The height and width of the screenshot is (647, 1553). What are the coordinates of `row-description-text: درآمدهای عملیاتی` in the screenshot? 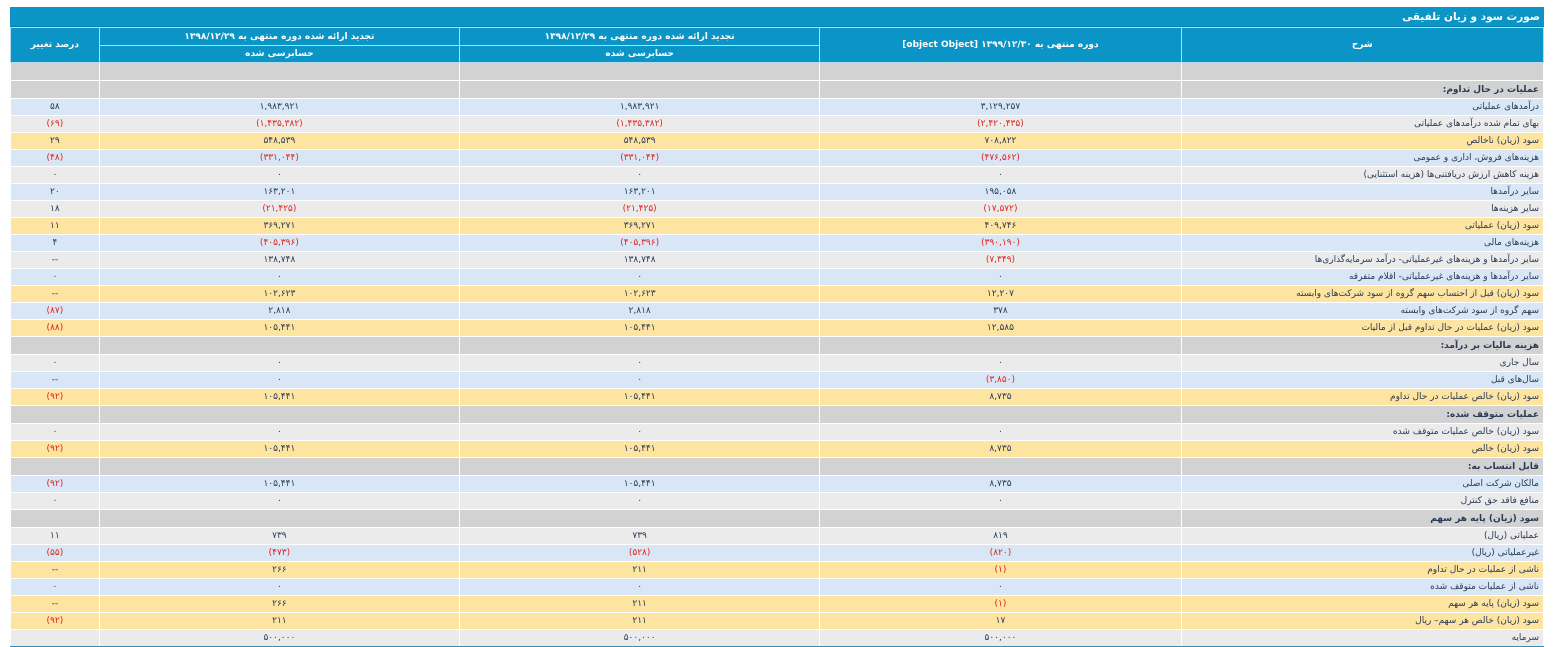 It's located at (1505, 107).